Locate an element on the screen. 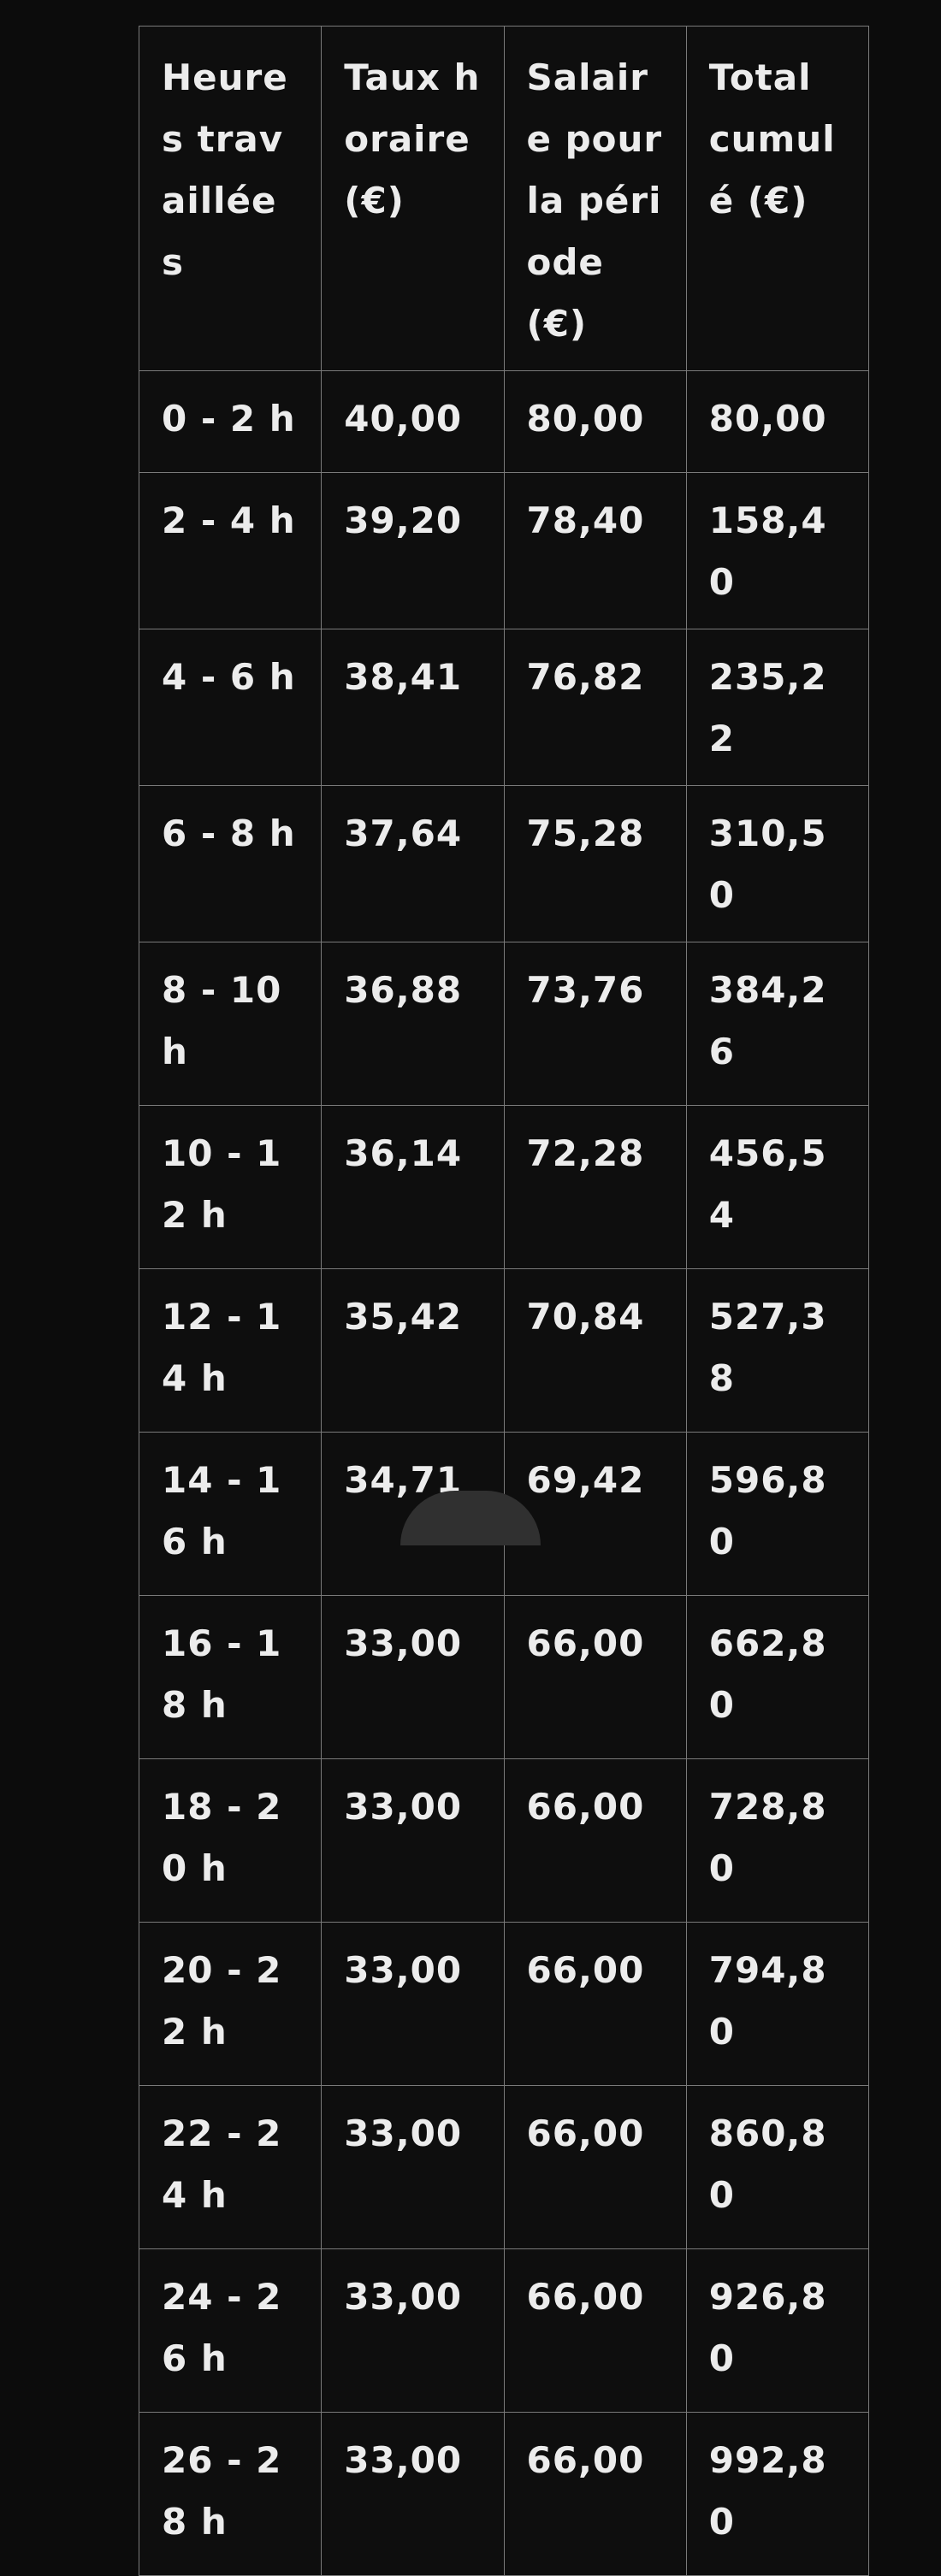  cell-hours: 20 - 22 h is located at coordinates (231, 2004).